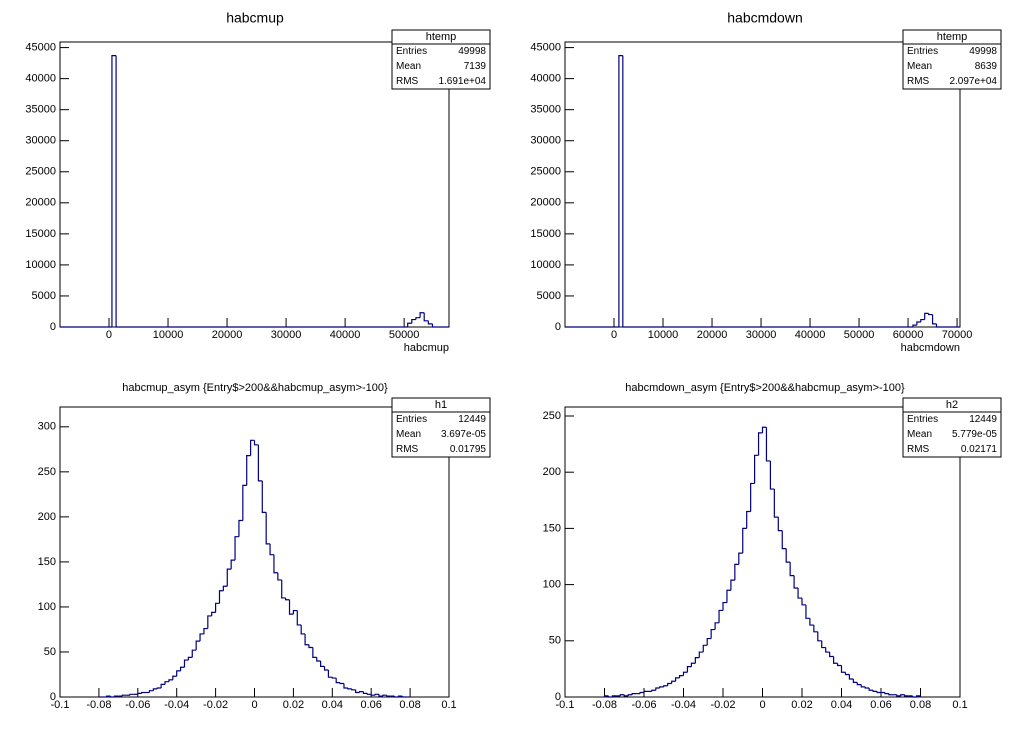  I want to click on frame, so click(254, 184).